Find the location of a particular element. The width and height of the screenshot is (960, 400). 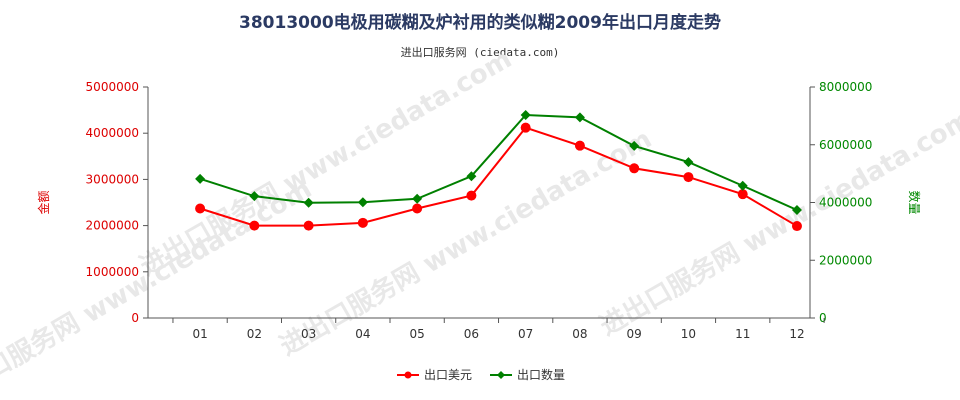

x-tick-label: 03 is located at coordinates (308, 334).